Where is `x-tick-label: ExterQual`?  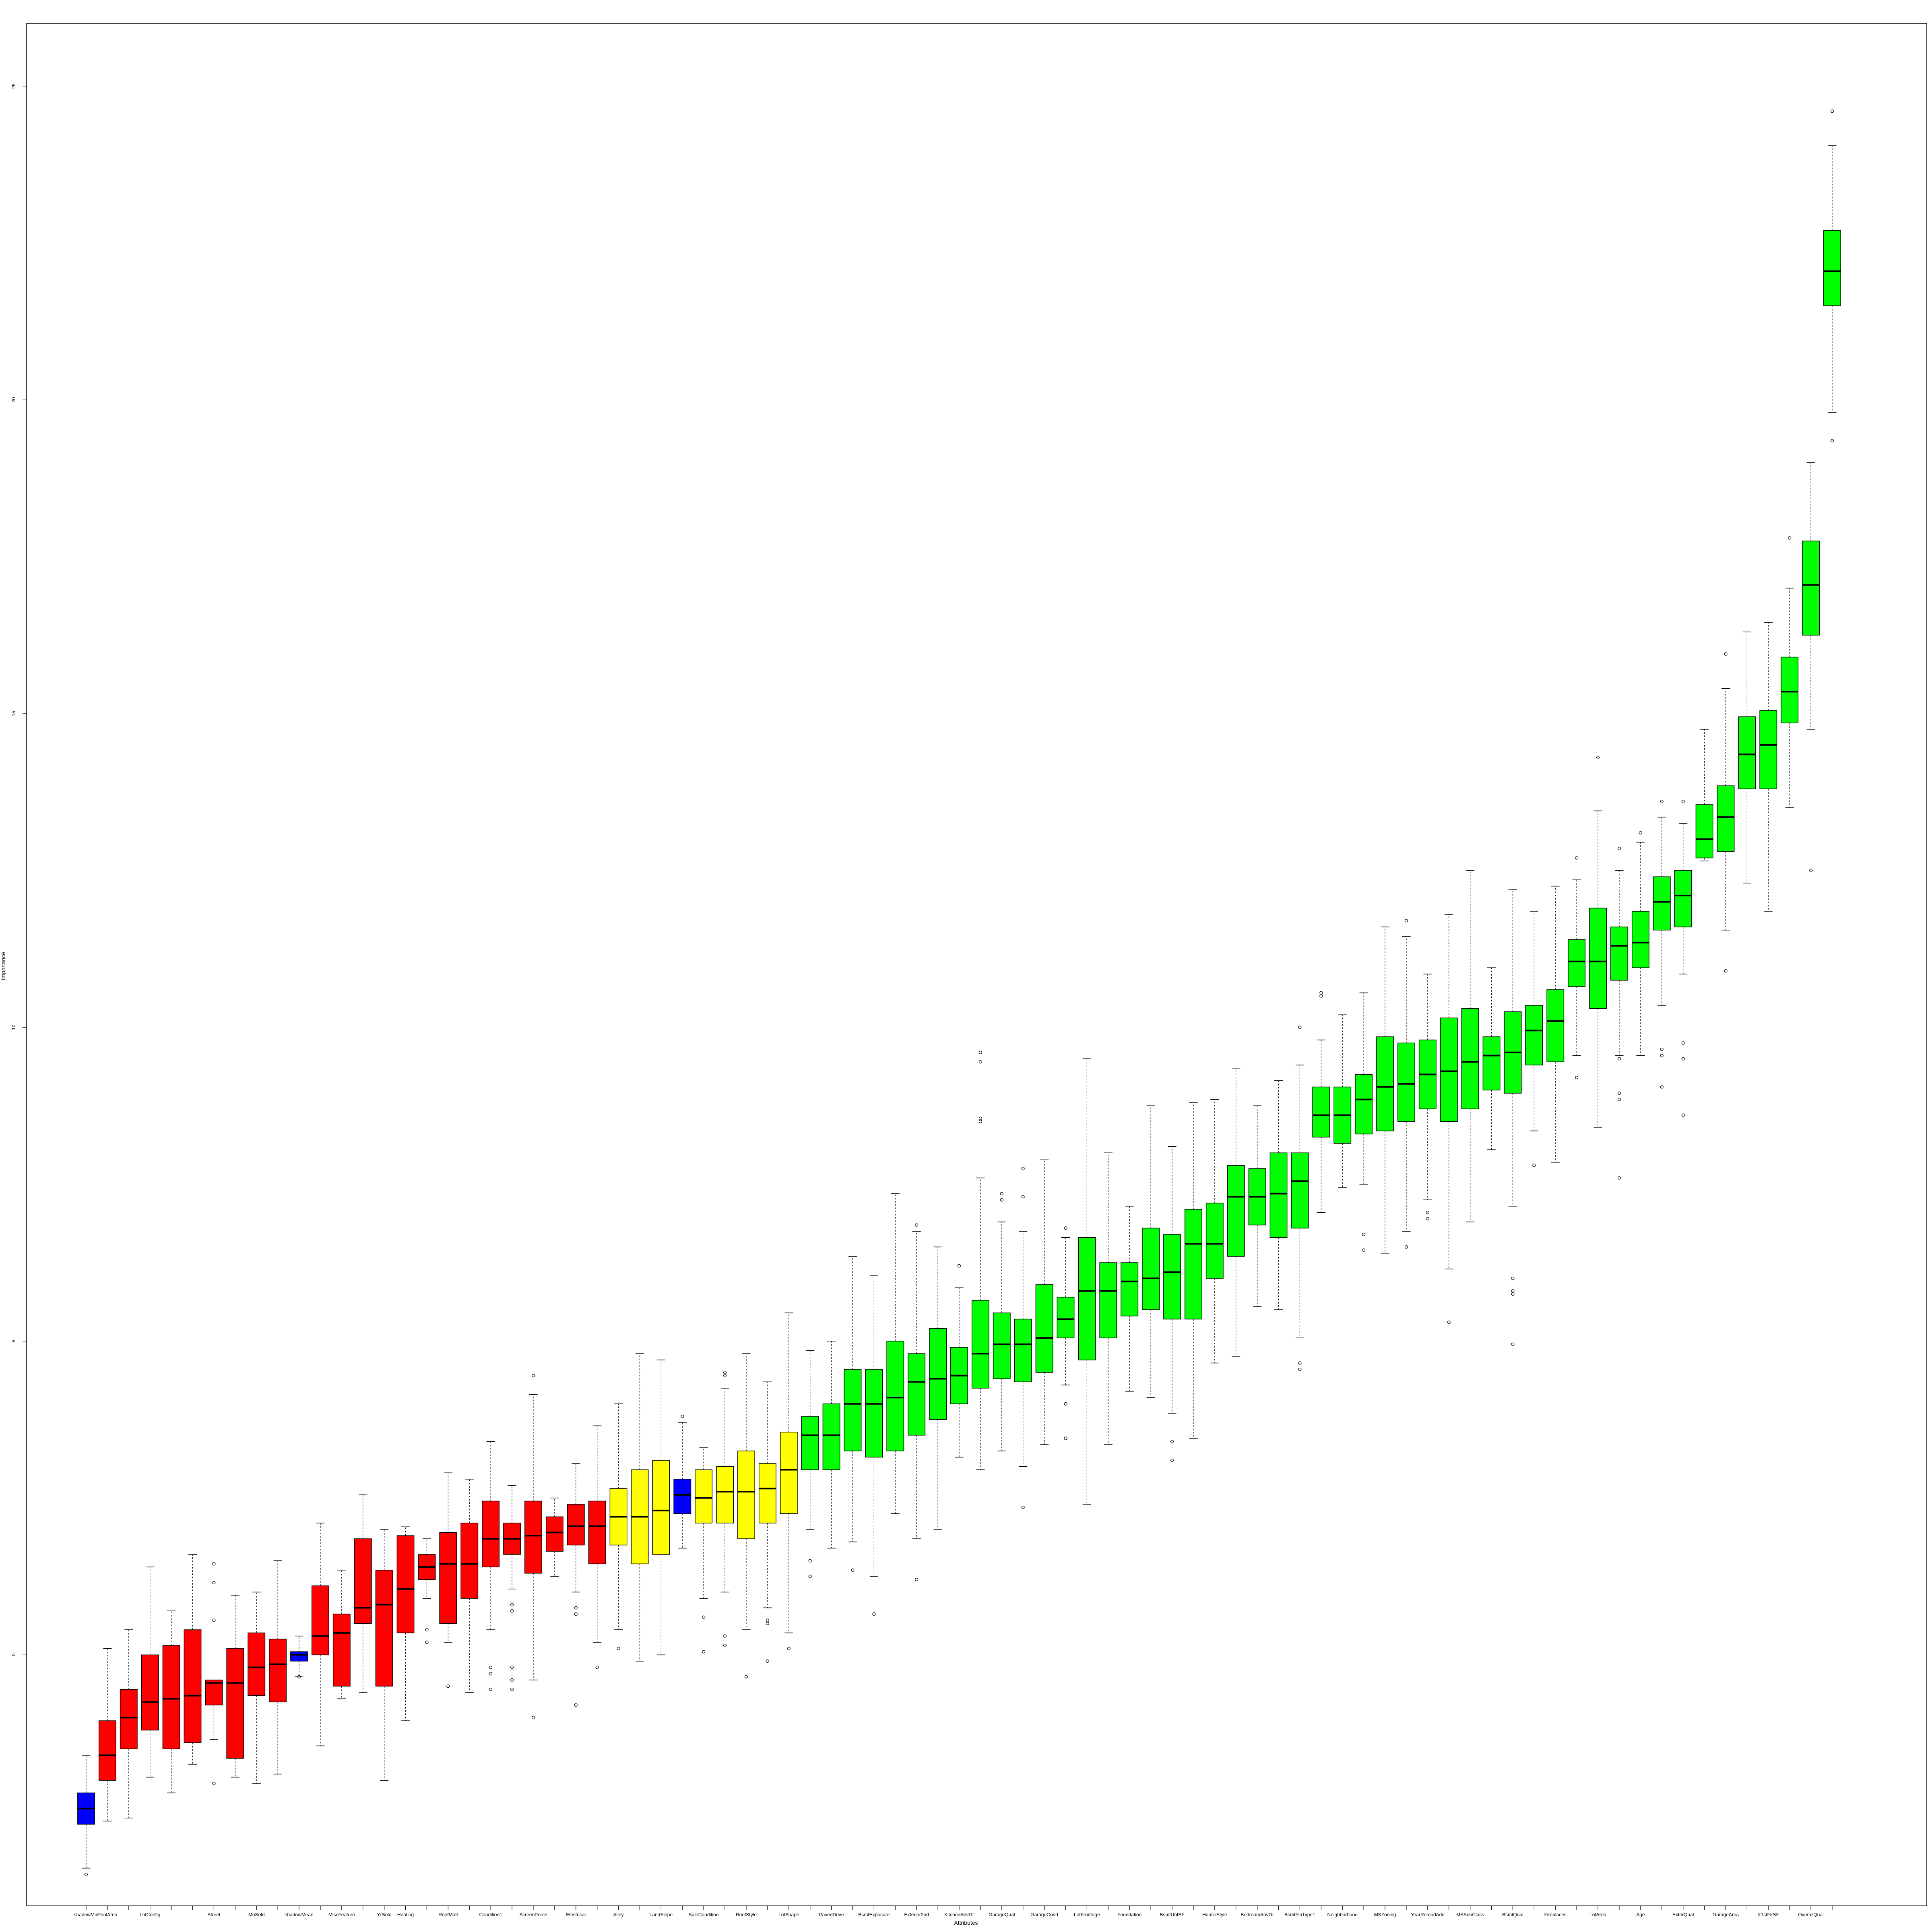 x-tick-label: ExterQual is located at coordinates (1683, 1915).